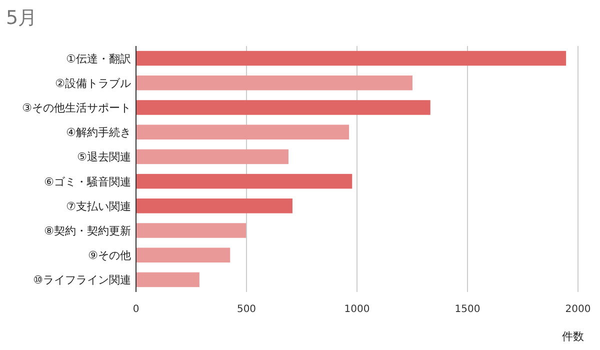  Describe the element at coordinates (246, 309) in the screenshot. I see `x-tick-label: 500` at that location.